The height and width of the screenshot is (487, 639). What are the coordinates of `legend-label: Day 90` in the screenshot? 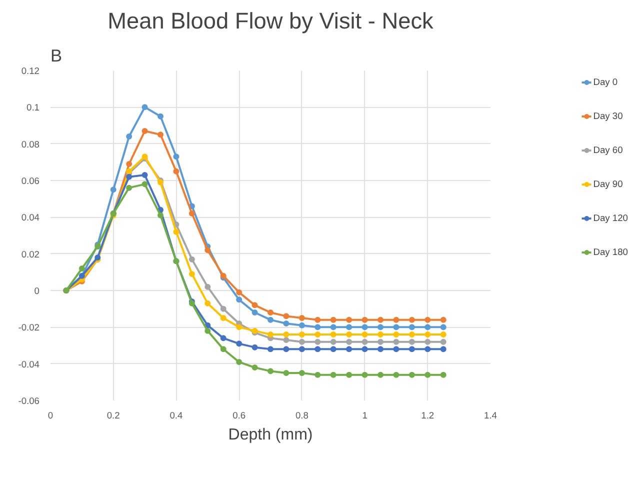 It's located at (608, 184).